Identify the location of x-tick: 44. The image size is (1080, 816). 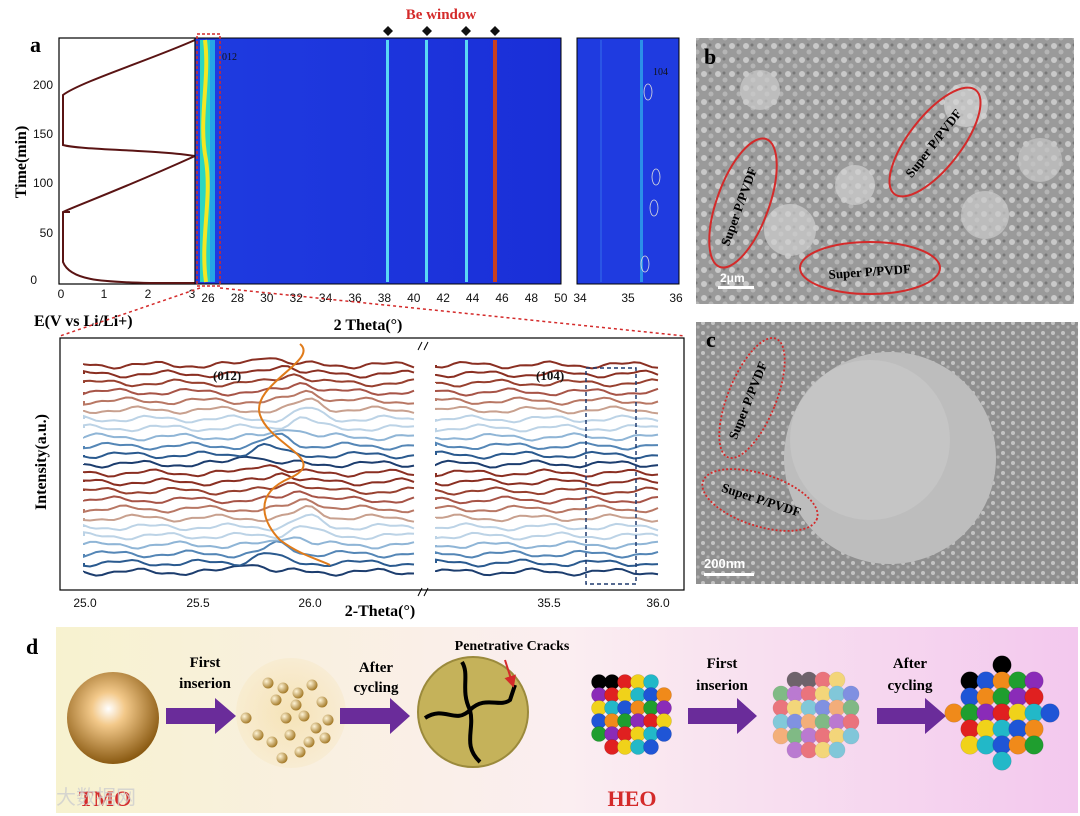
(473, 298).